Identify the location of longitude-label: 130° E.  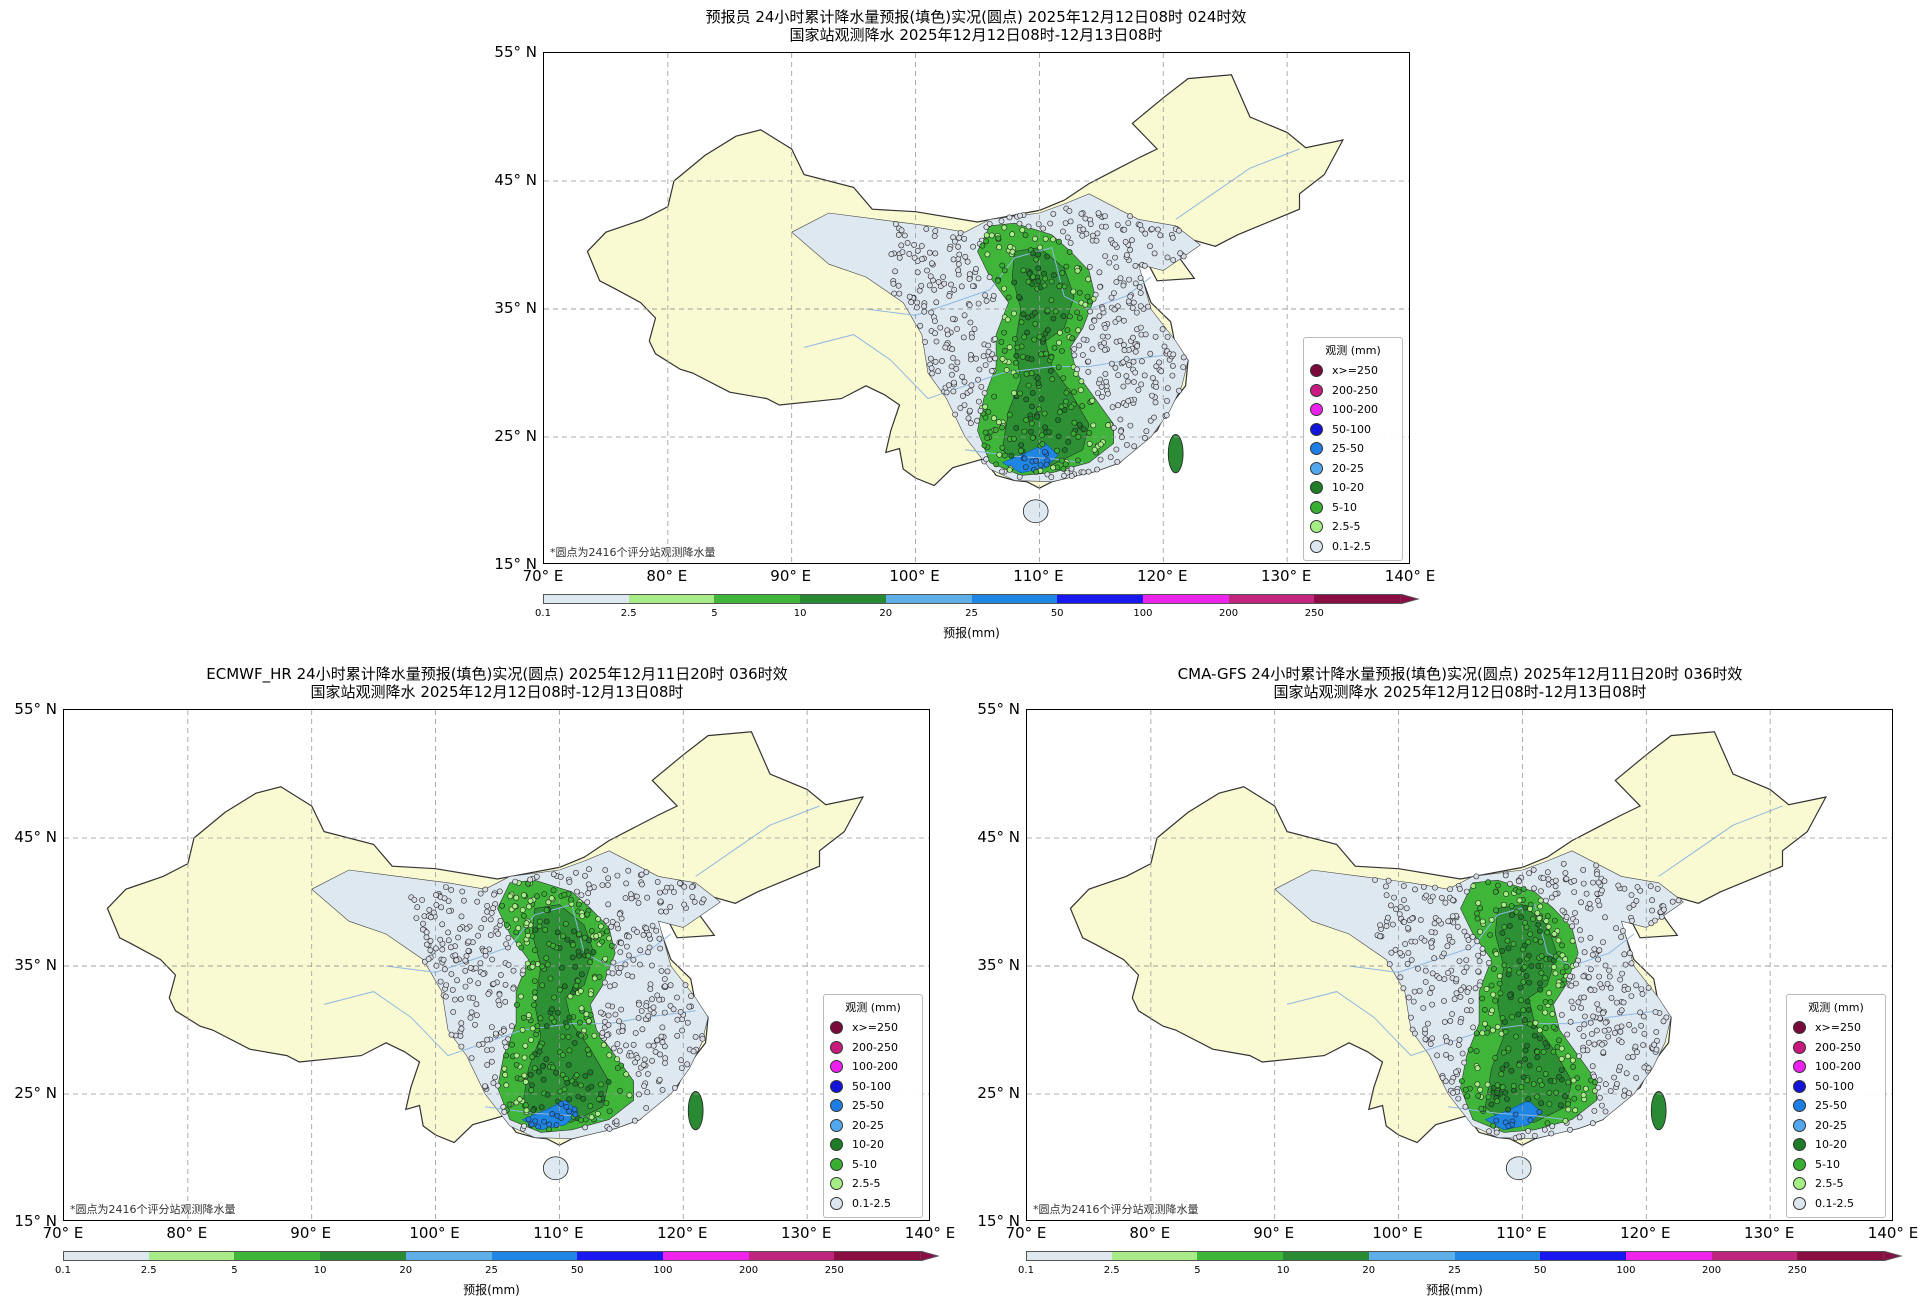
(1286, 576).